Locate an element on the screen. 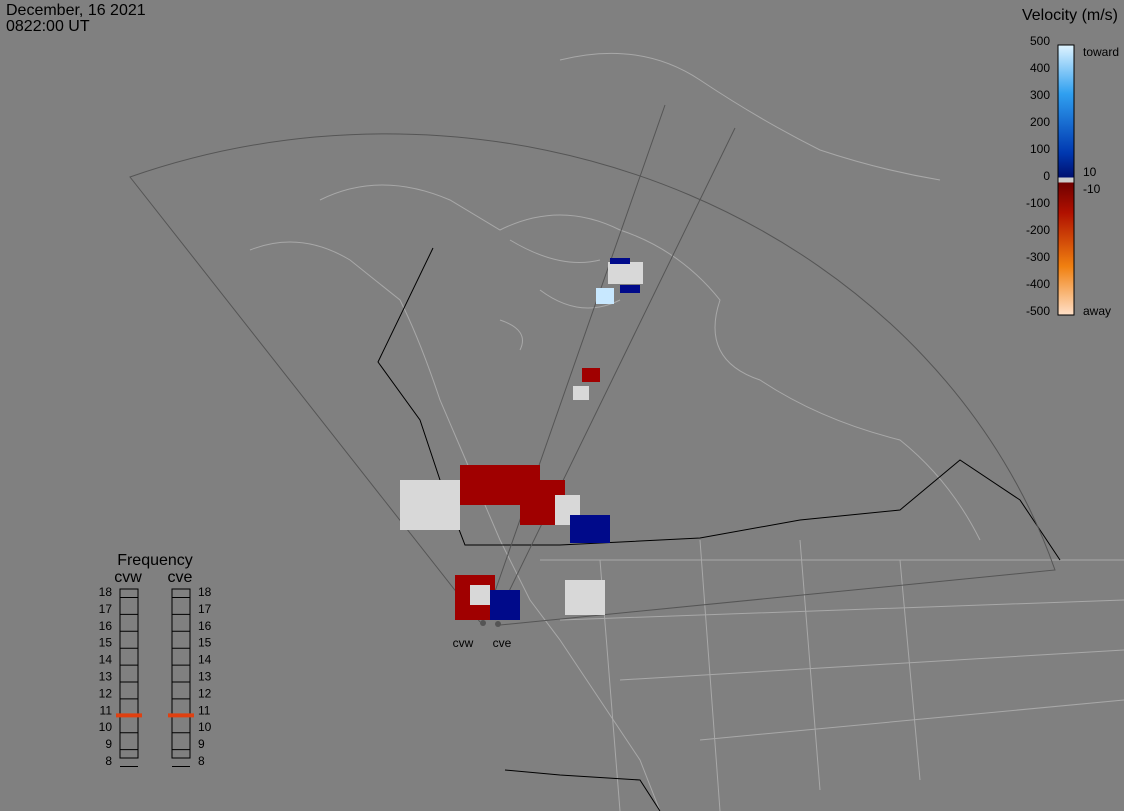 The height and width of the screenshot is (811, 1124). time: 0822:00 UT is located at coordinates (48, 26).